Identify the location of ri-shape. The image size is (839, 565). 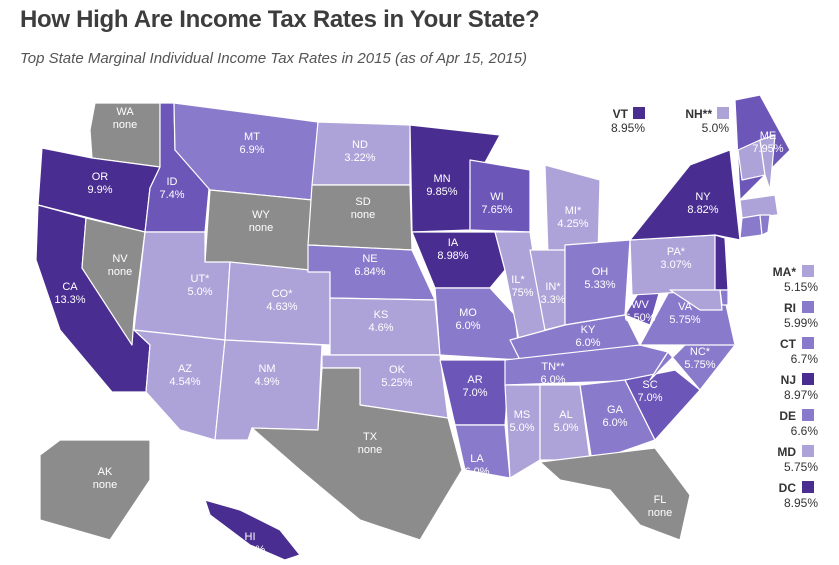
(765, 225).